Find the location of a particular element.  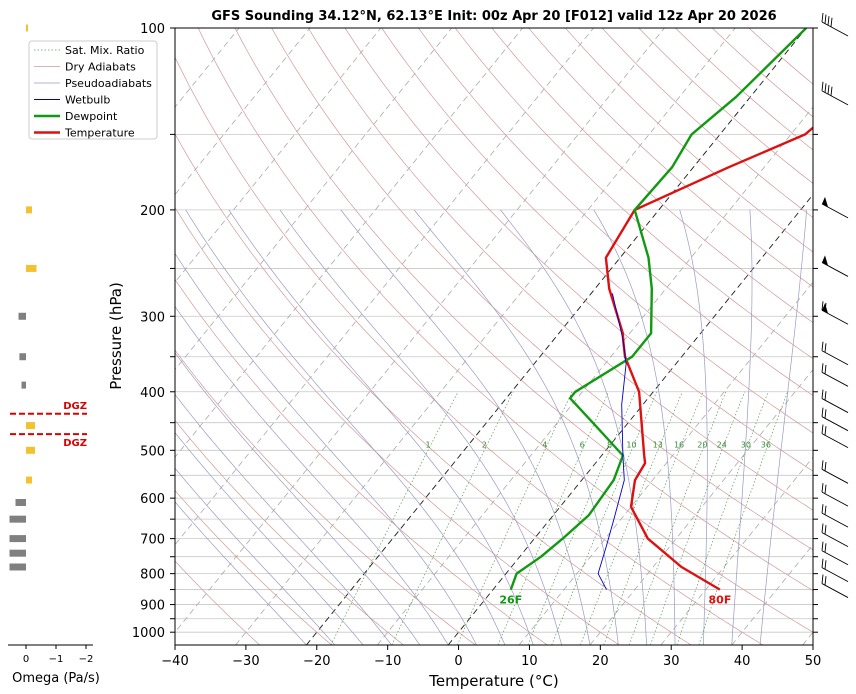

isotherm--80 is located at coordinates (278, 155).